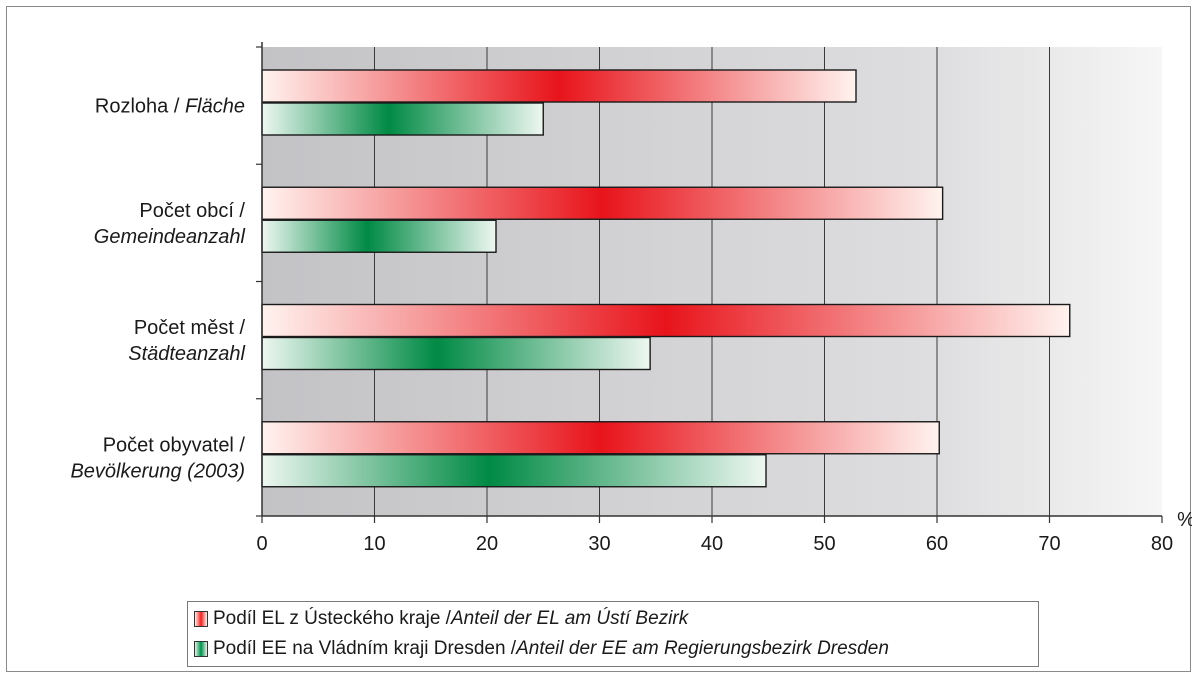  Describe the element at coordinates (170, 237) in the screenshot. I see `category-label-italic: Gemeindeanzahl` at that location.